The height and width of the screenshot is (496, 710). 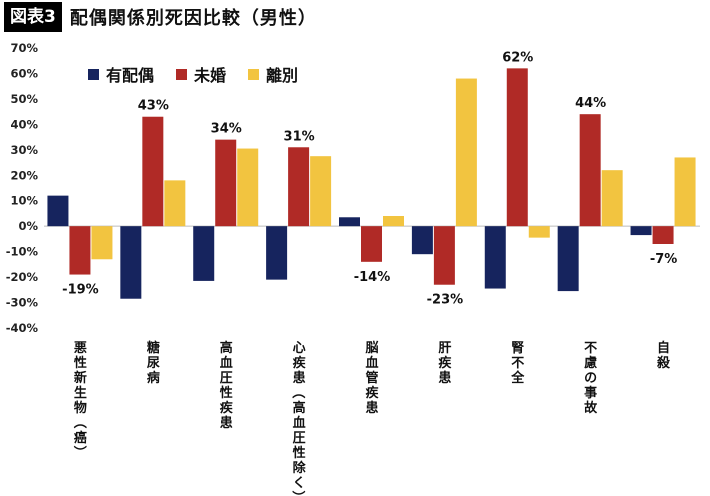 What do you see at coordinates (372, 277) in the screenshot?
I see `data-label: -14%` at bounding box center [372, 277].